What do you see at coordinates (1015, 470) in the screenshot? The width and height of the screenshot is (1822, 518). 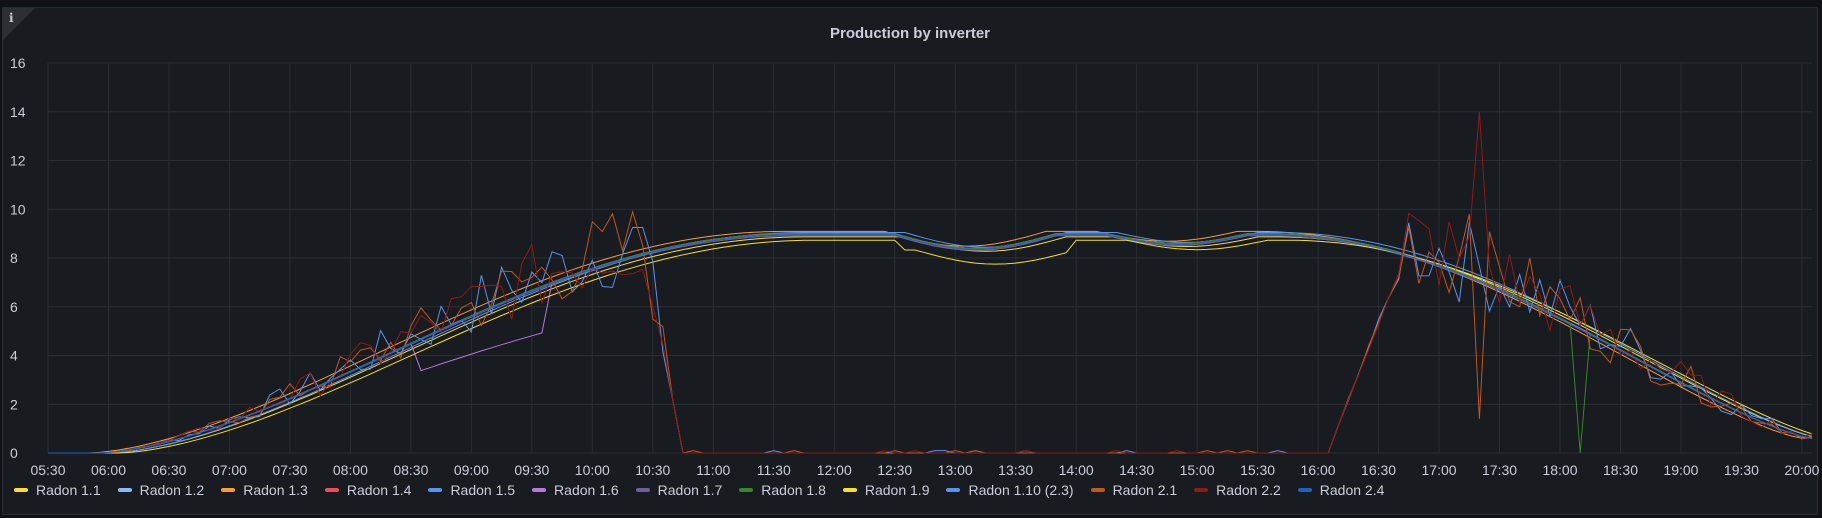 I see `x-tick-label: 13:30` at bounding box center [1015, 470].